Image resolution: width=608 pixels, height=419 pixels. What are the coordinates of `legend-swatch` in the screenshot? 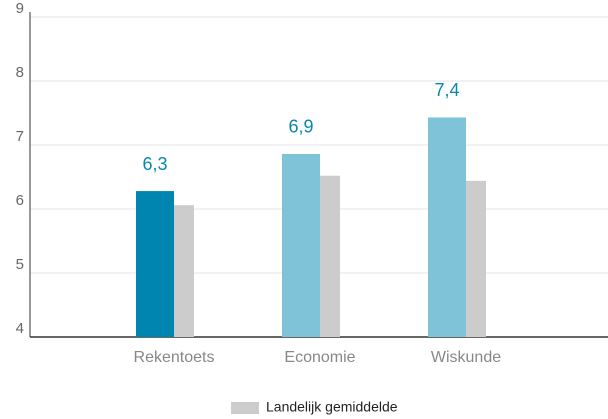 It's located at (245, 408).